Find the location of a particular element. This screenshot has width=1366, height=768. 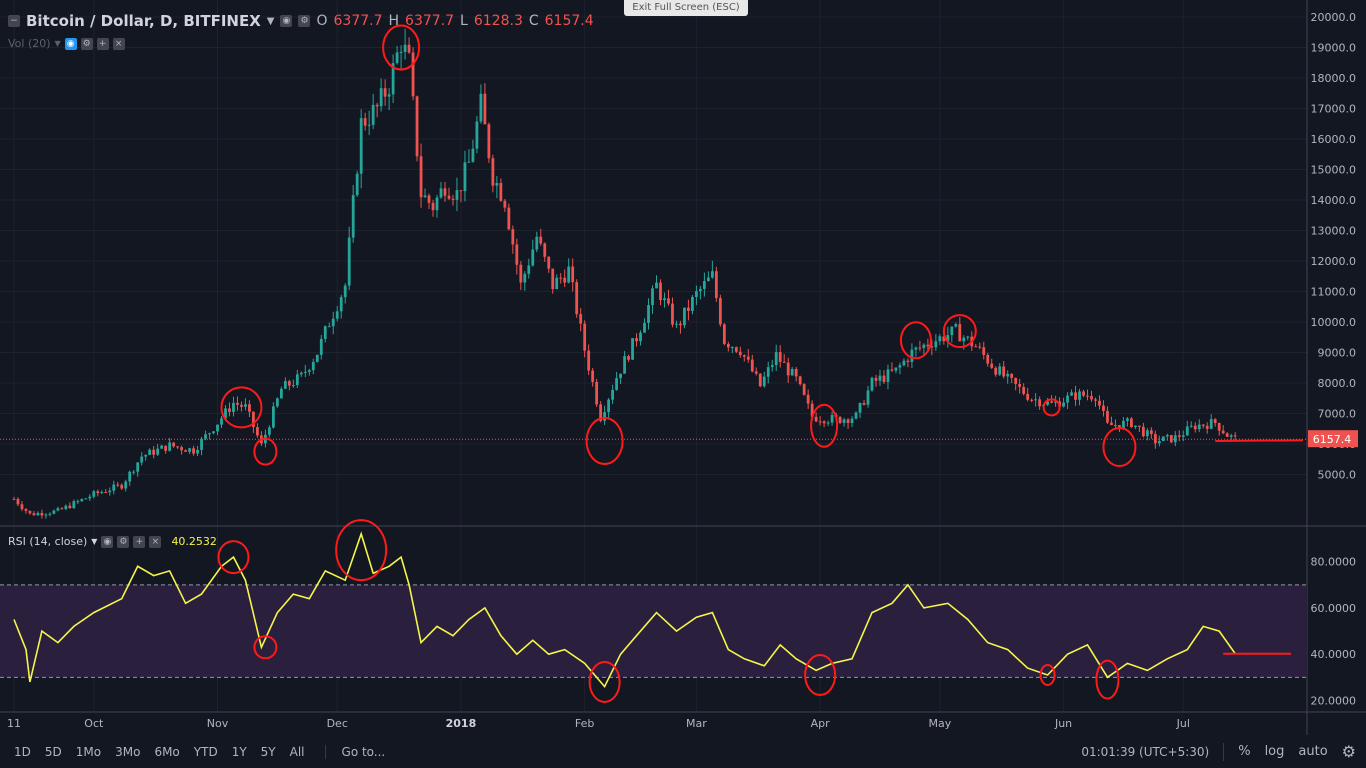

x-tick-label: Oct is located at coordinates (94, 723).